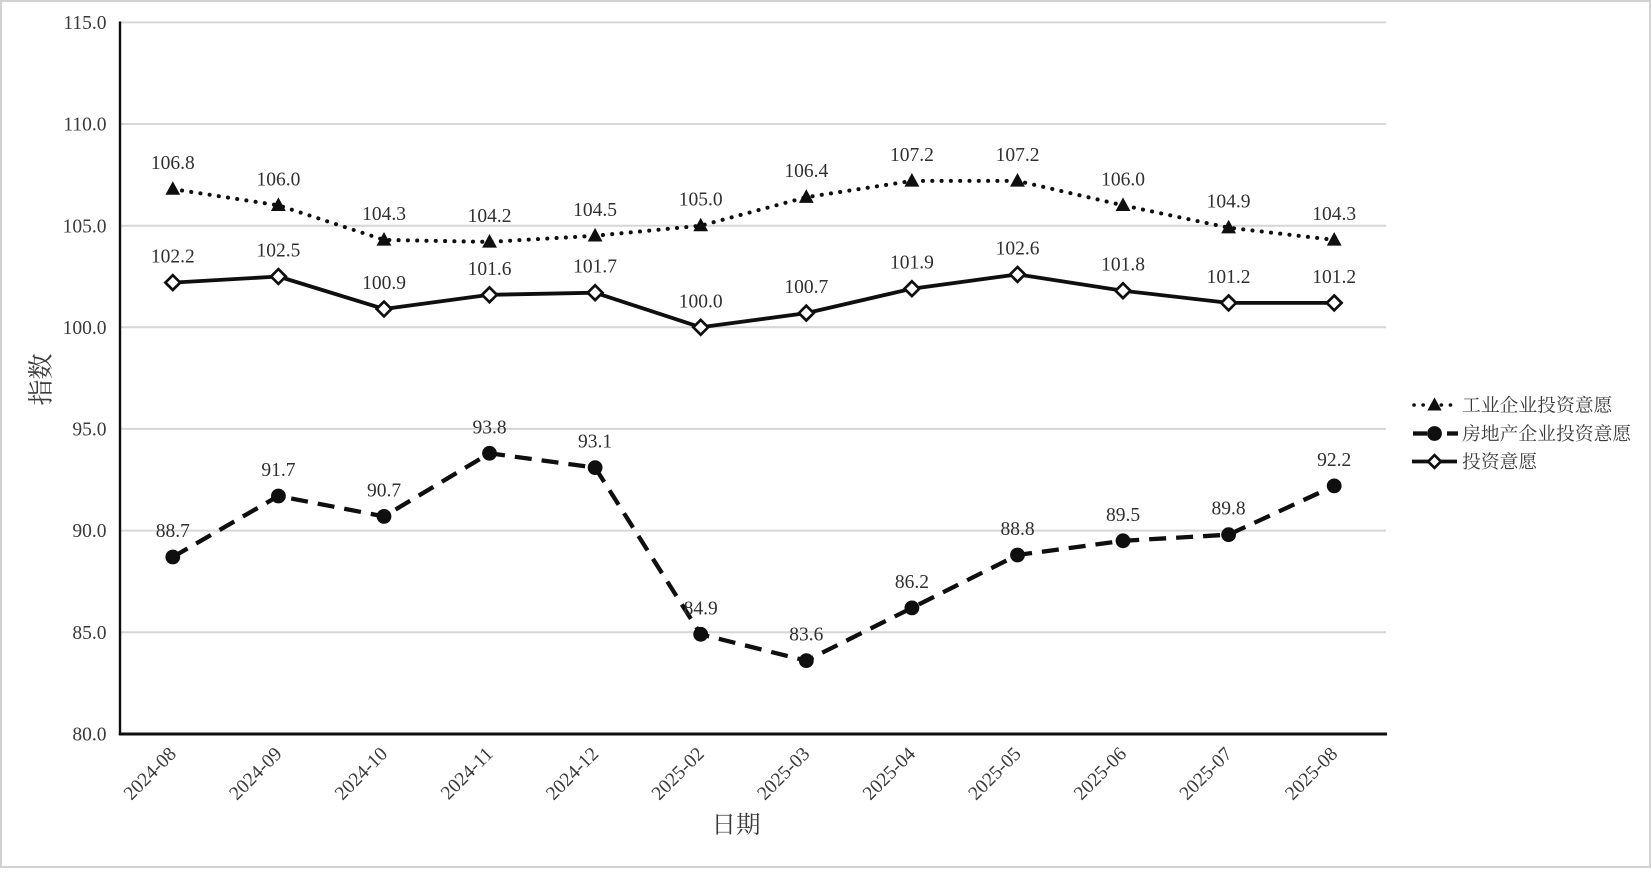 The image size is (1651, 873). What do you see at coordinates (1334, 460) in the screenshot?
I see `svg-text: 92.2` at bounding box center [1334, 460].